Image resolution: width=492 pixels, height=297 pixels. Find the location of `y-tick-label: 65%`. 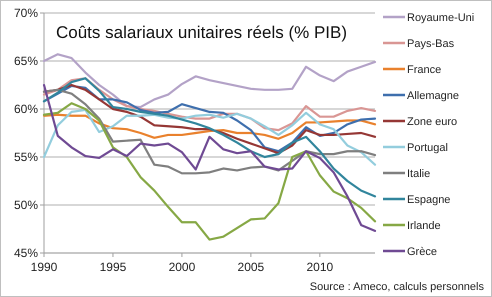

y-tick-label: 65% is located at coordinates (26, 61).